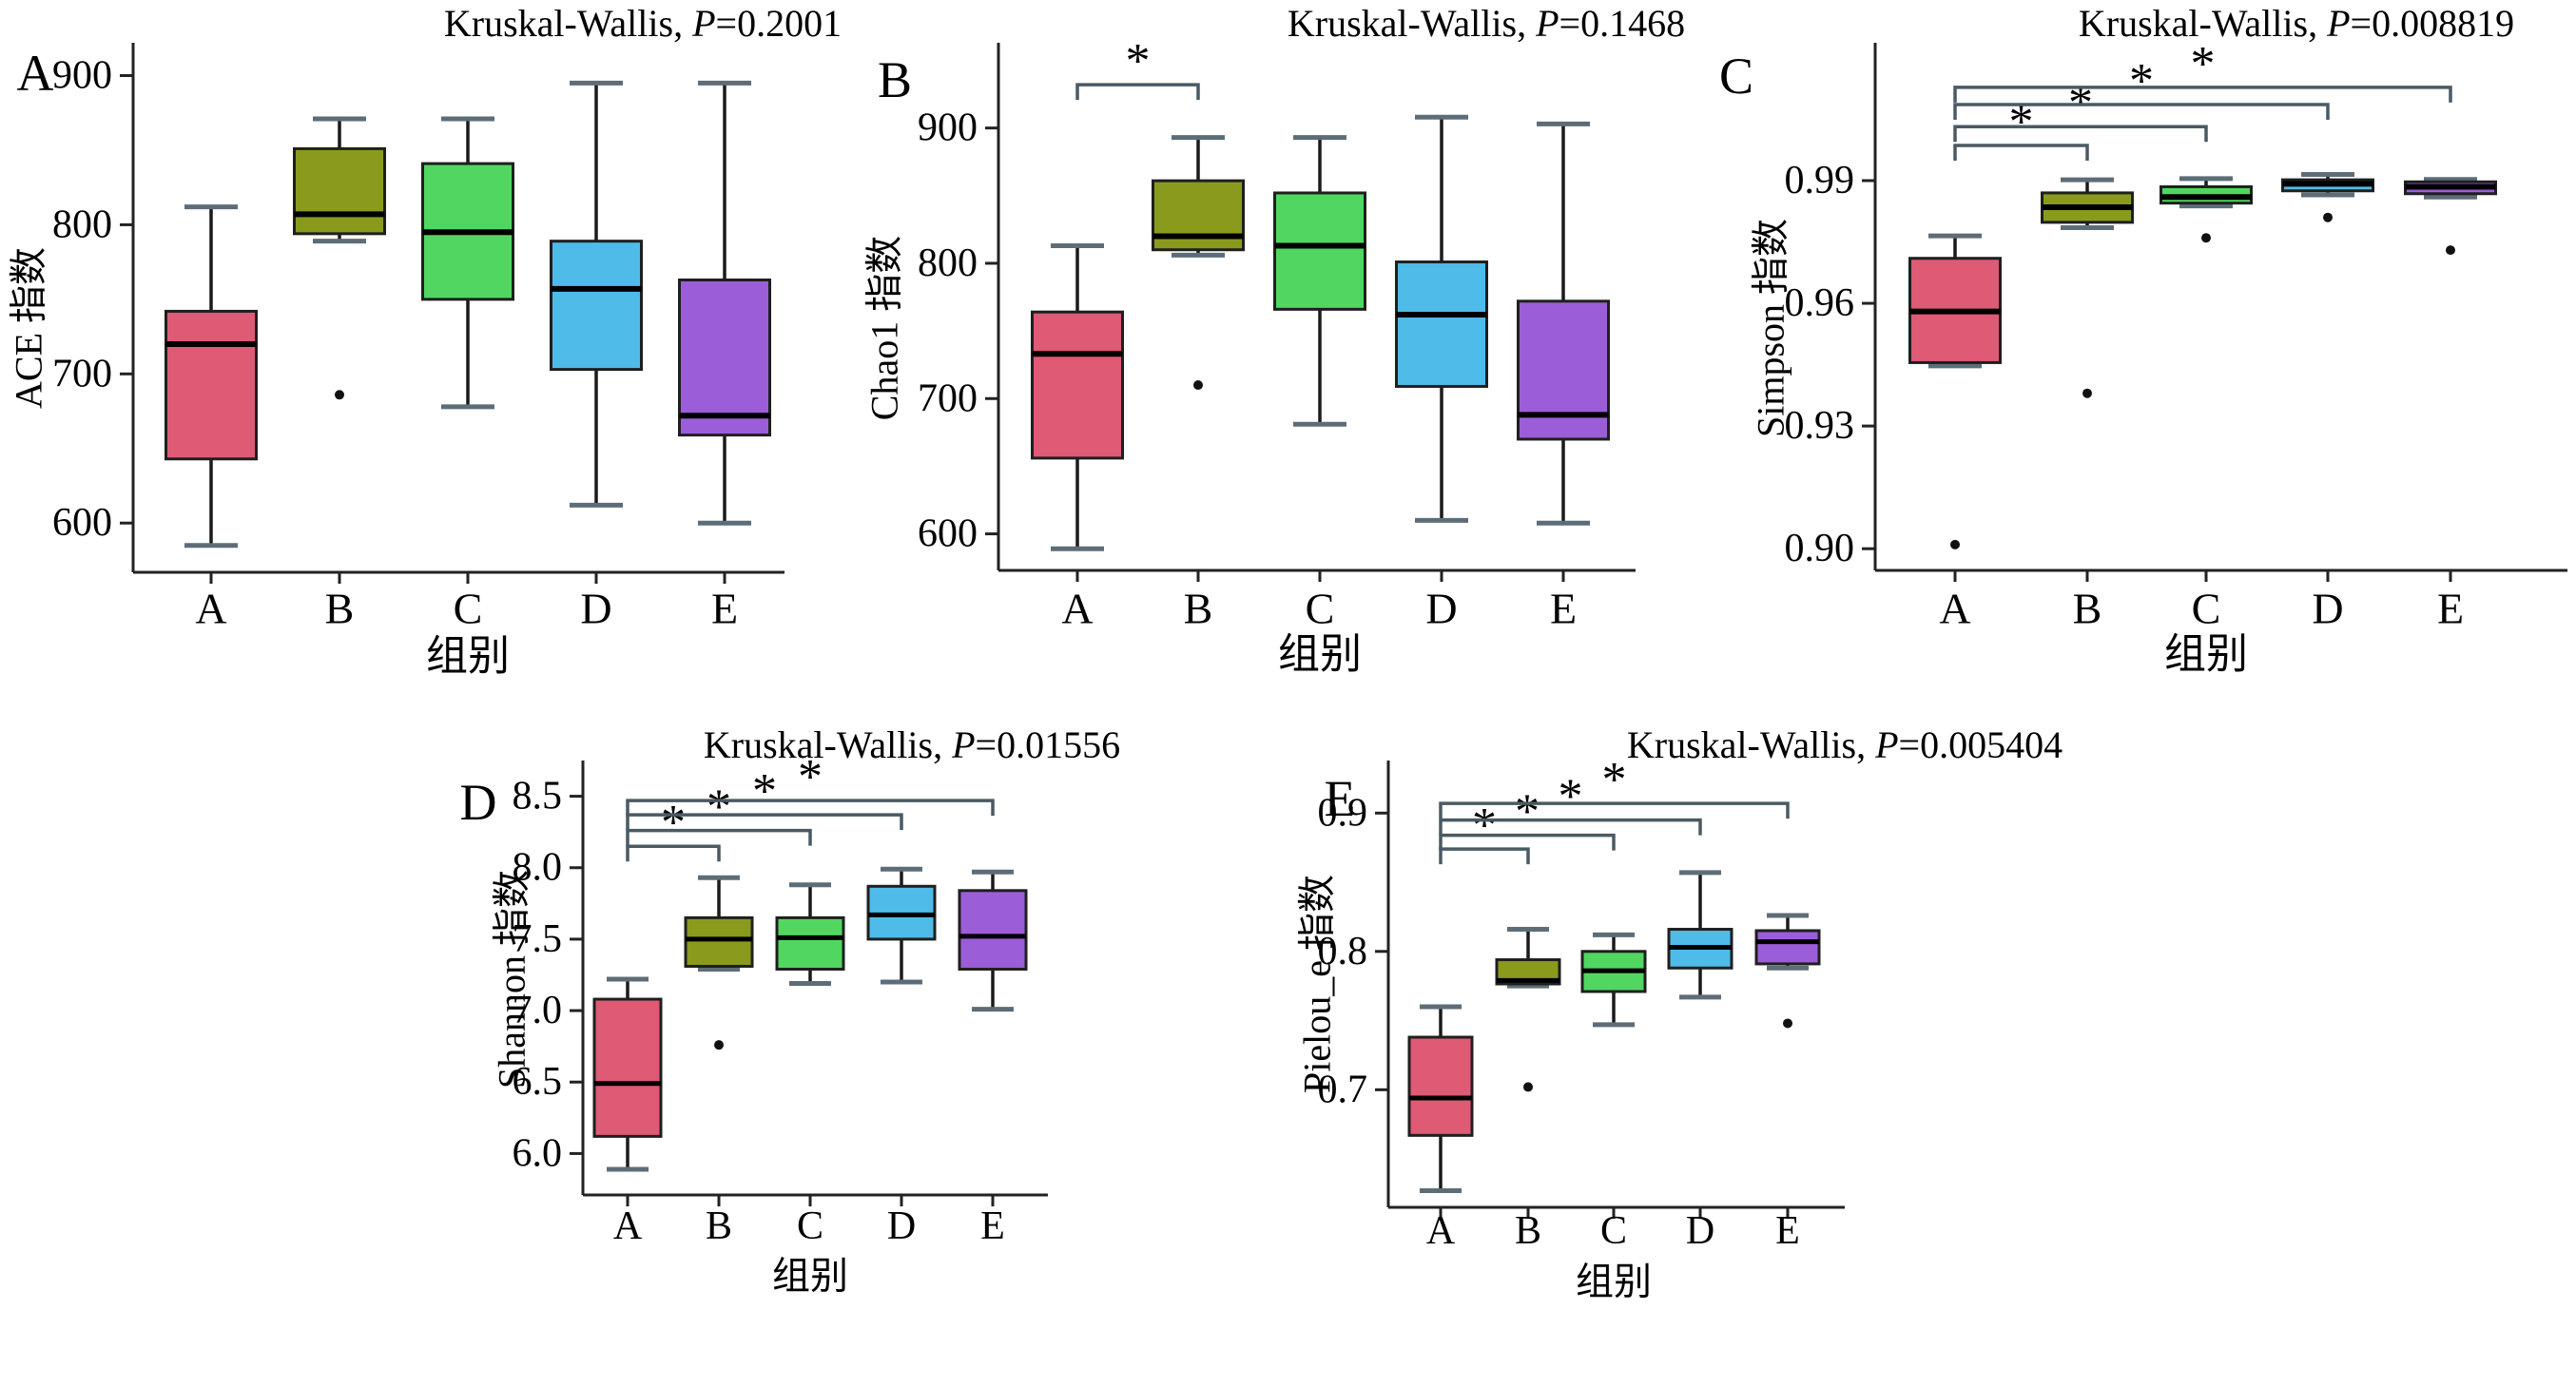 The width and height of the screenshot is (2576, 1387). What do you see at coordinates (457, 308) in the screenshot?
I see `panel-A-axes` at bounding box center [457, 308].